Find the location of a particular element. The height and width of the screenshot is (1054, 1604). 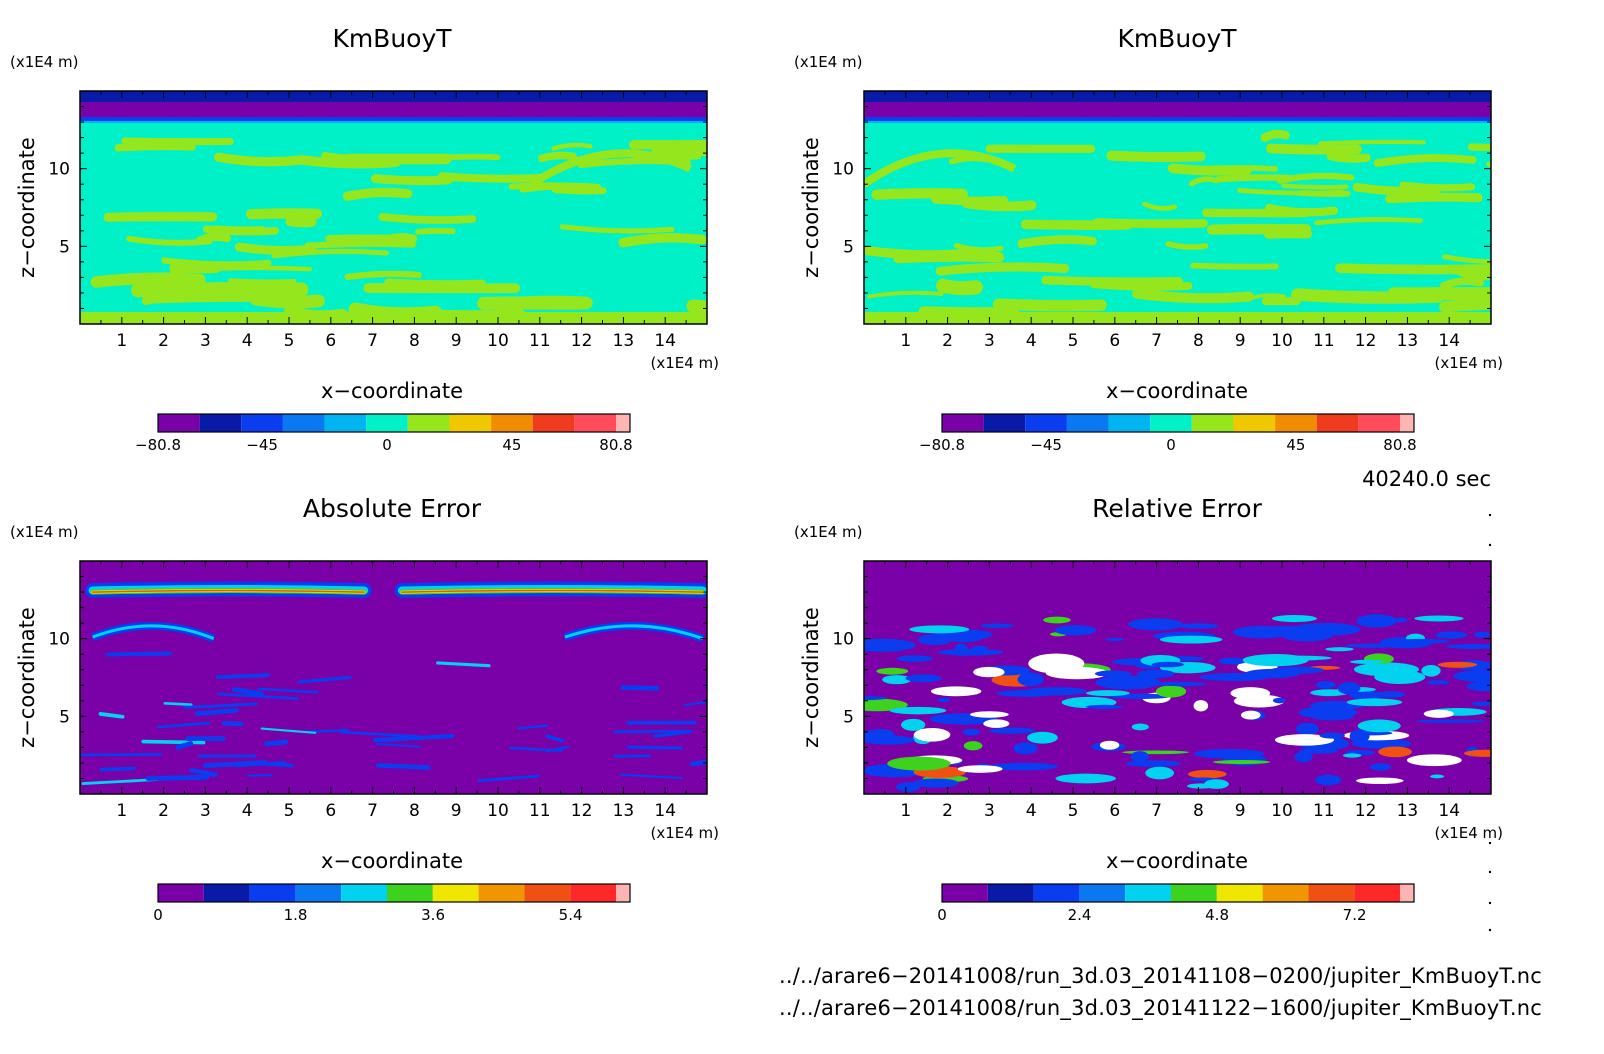

x-tick-label: 13 is located at coordinates (624, 811).